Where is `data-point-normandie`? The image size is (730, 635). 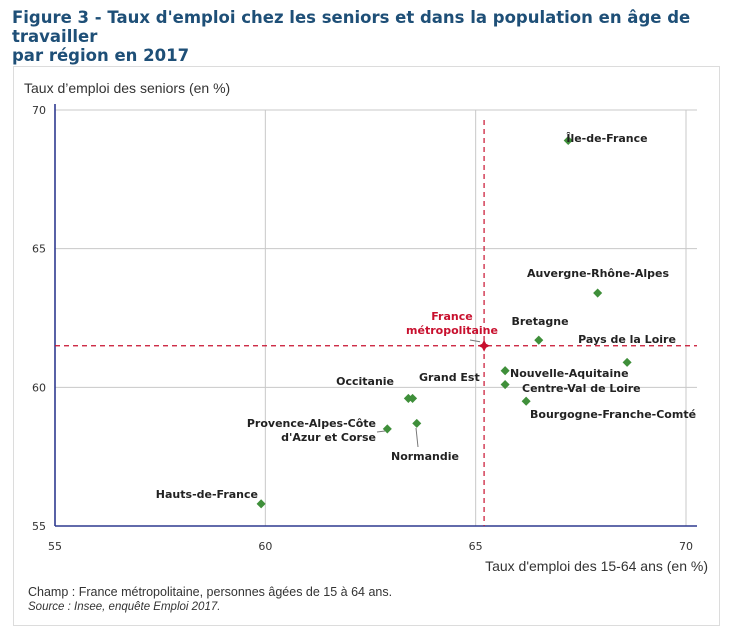
data-point-normandie is located at coordinates (417, 423).